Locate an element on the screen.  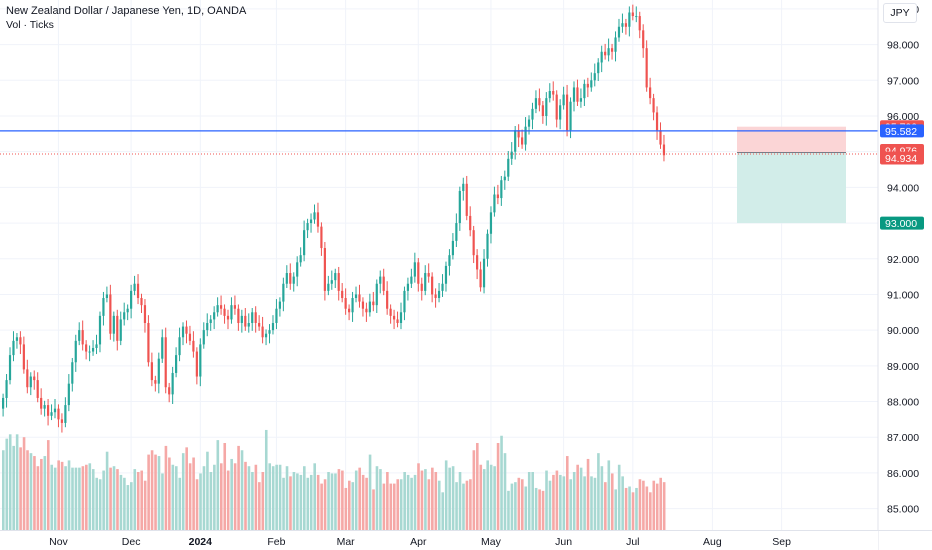
price-tick-label: 85.000 is located at coordinates (903, 510).